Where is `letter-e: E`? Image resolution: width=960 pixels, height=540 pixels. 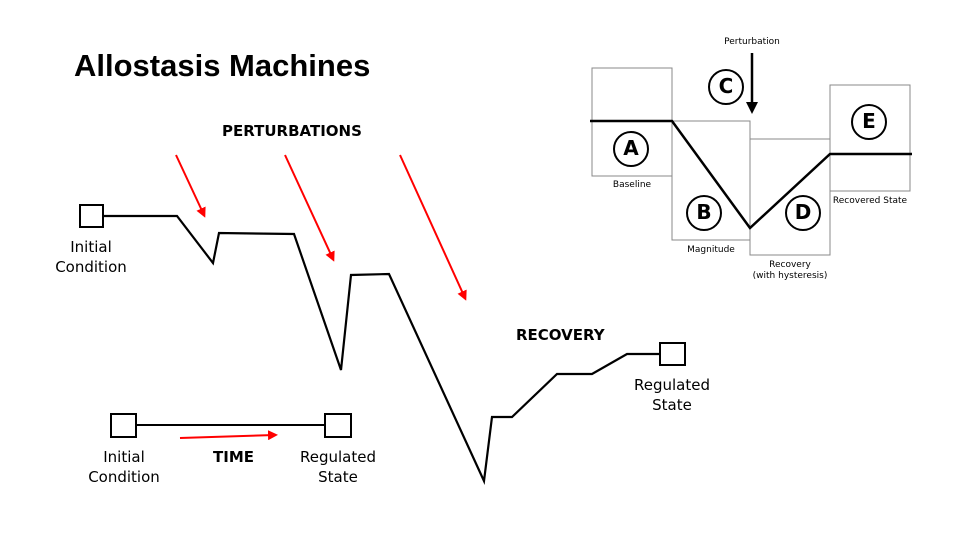
letter-e: E is located at coordinates (869, 121).